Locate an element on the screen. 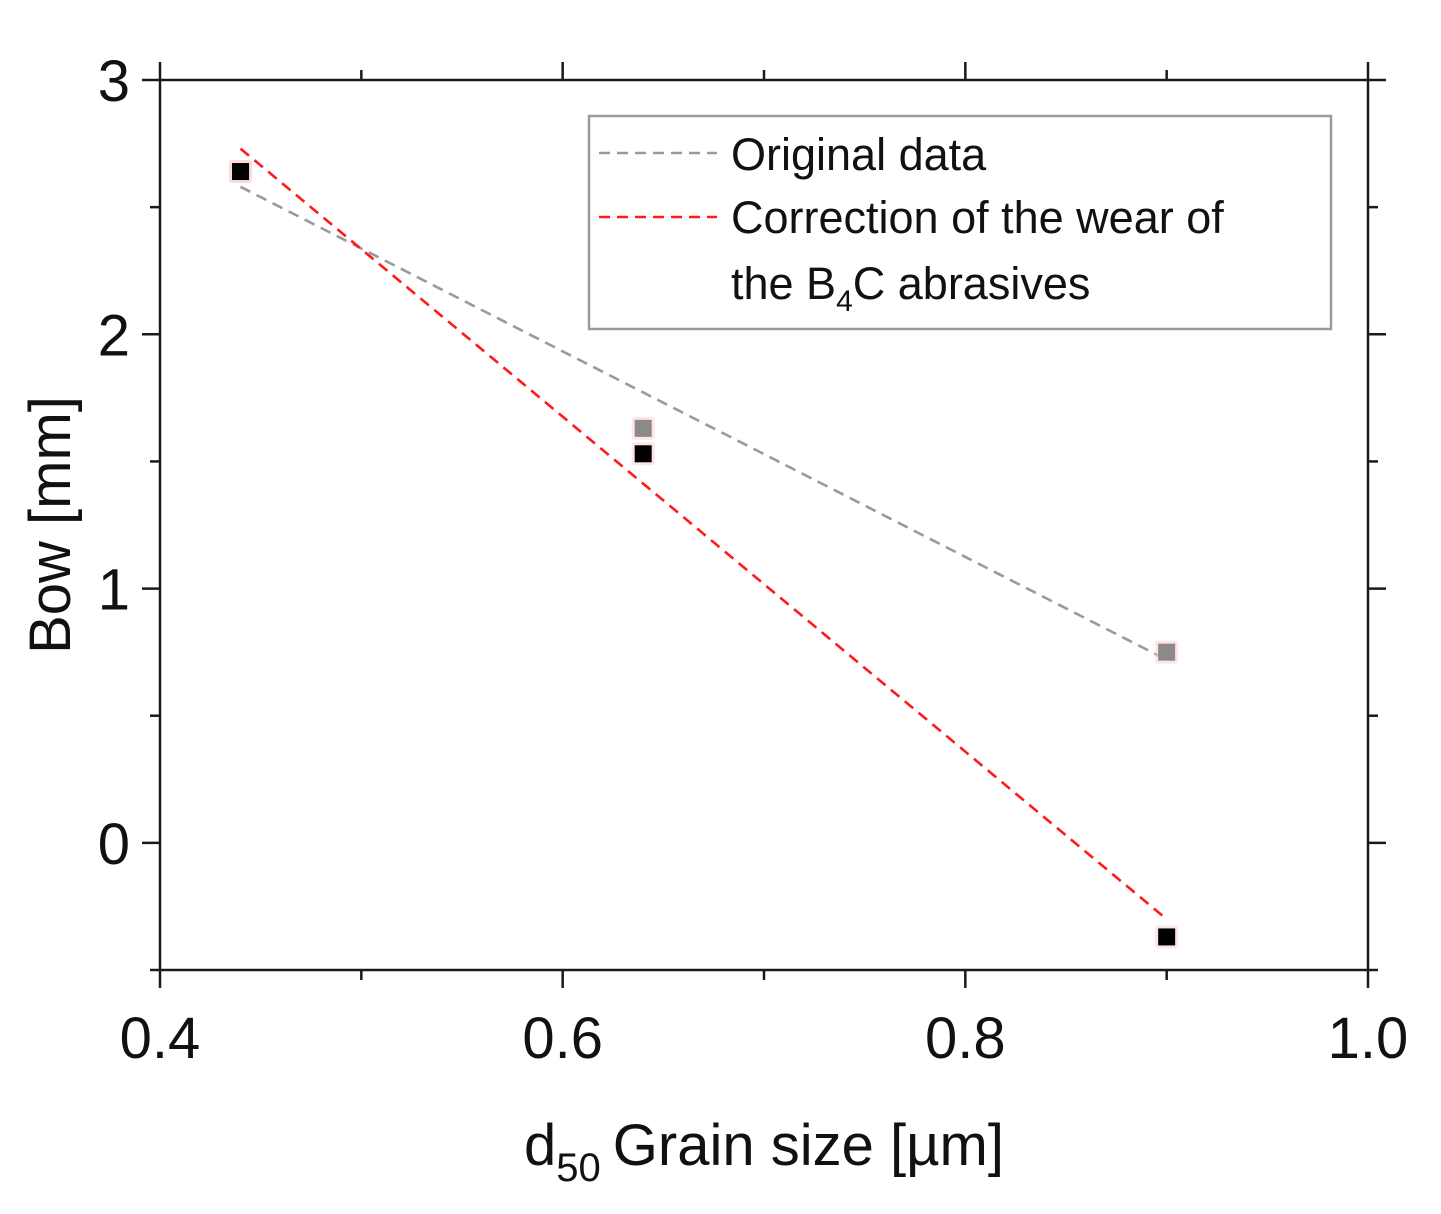 The image size is (1441, 1214). legend-label-line2-before: the B is located at coordinates (783, 283).